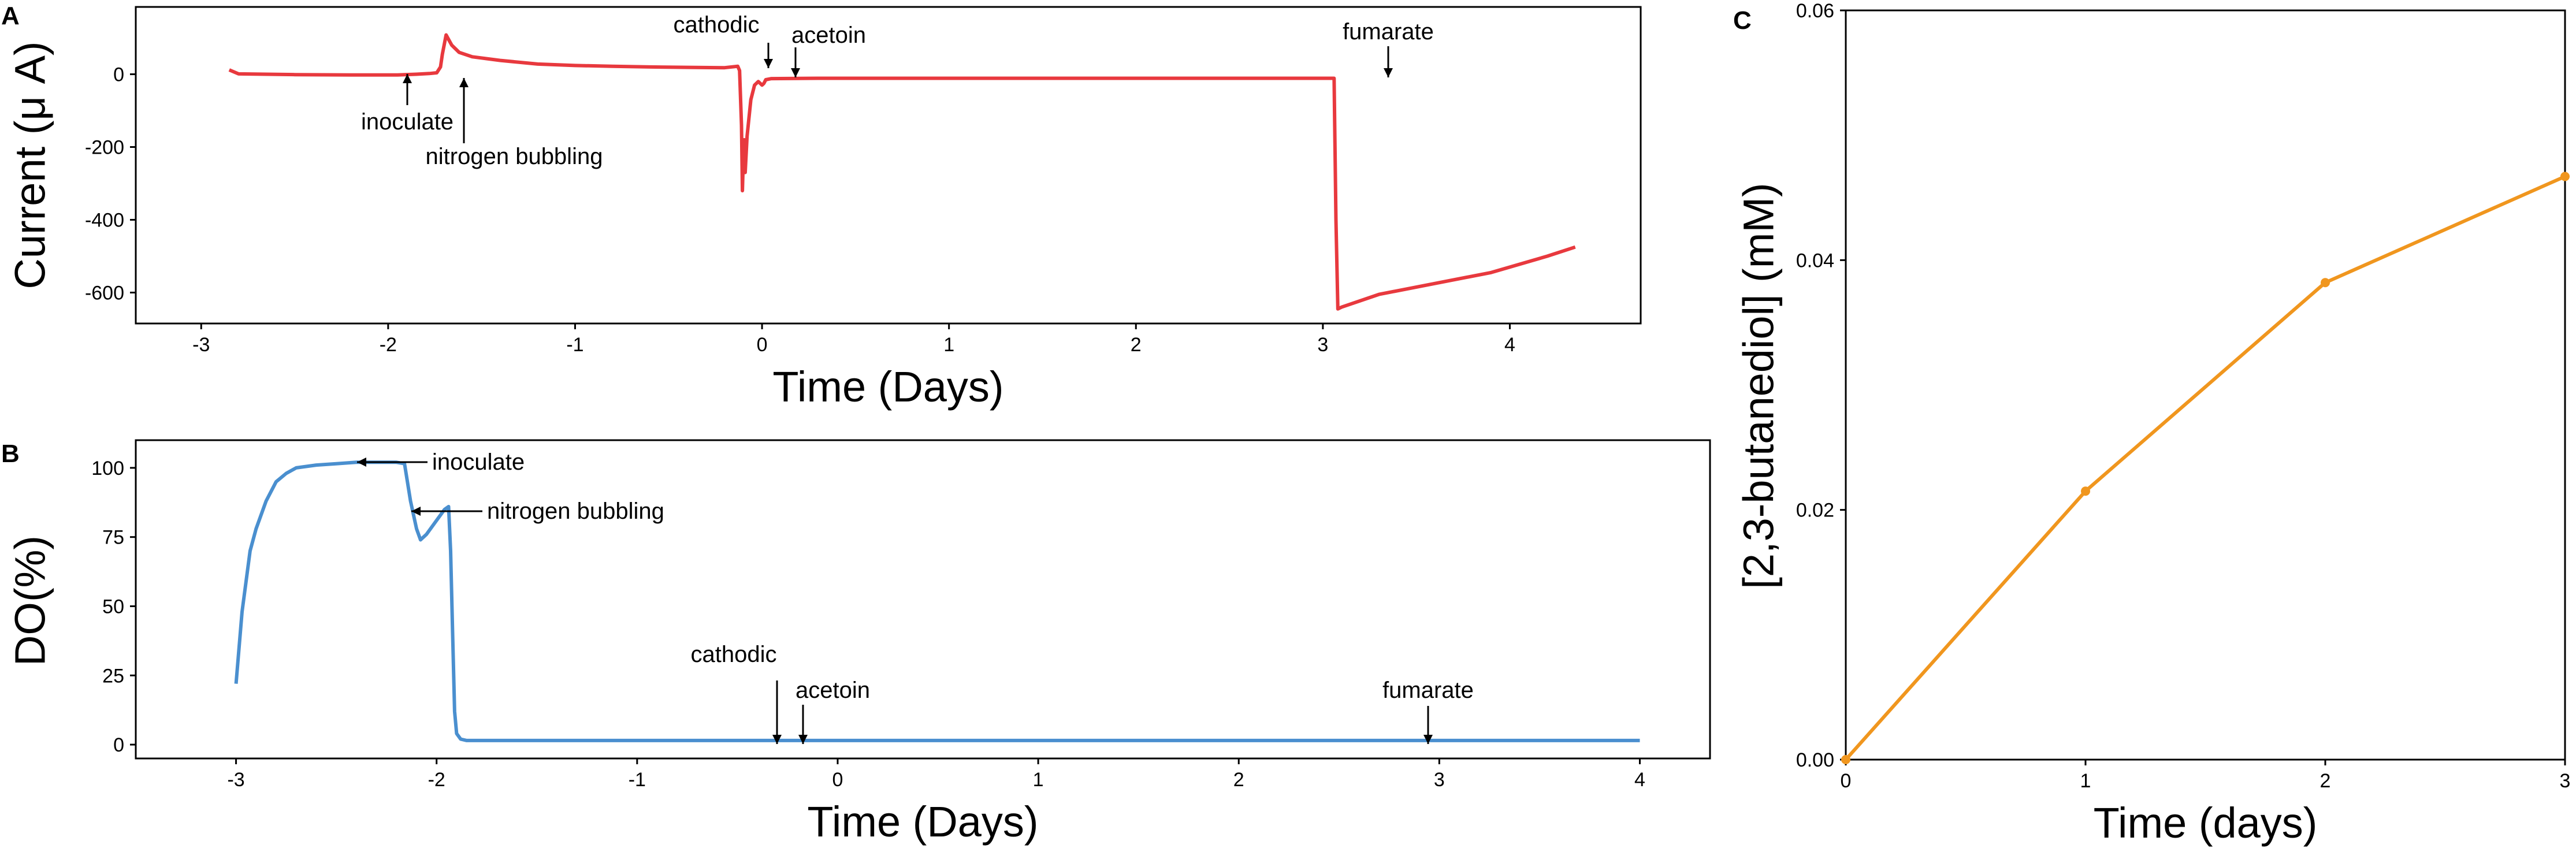  What do you see at coordinates (10, 16) in the screenshot?
I see `panel-a-letter: A` at bounding box center [10, 16].